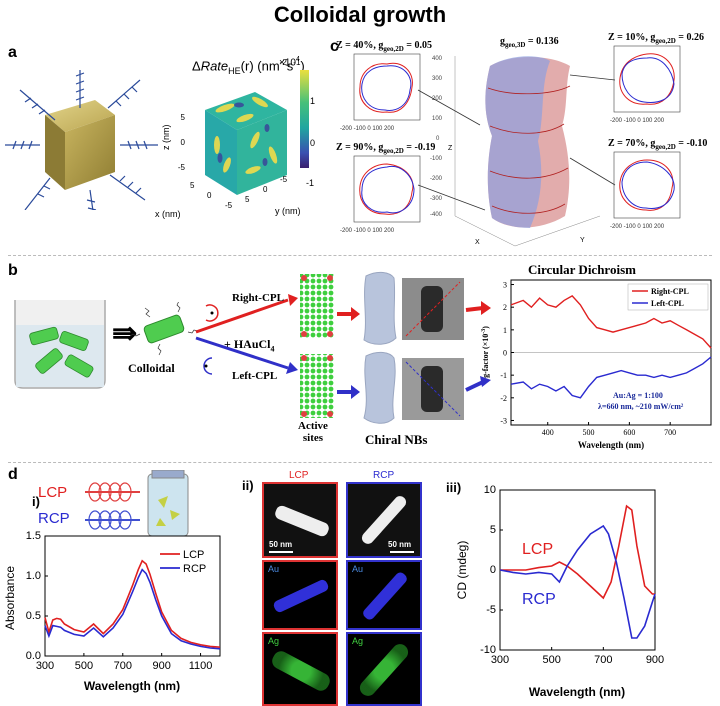  Describe the element at coordinates (255, 376) in the screenshot. I see `left-cpl-label: Left-CPL` at that location.